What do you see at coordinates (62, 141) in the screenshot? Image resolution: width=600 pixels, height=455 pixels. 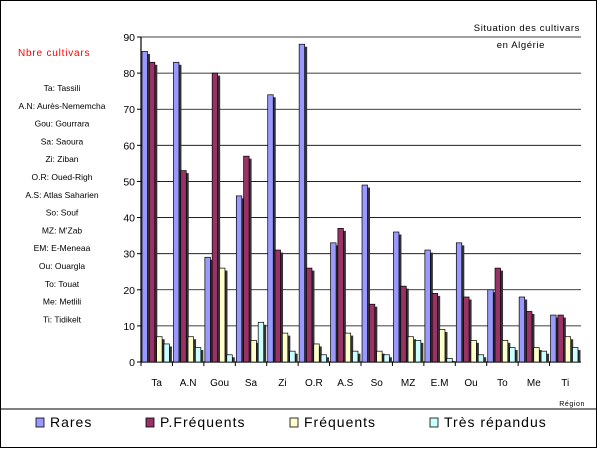 I see `region-key-item: Sa: Saoura` at bounding box center [62, 141].